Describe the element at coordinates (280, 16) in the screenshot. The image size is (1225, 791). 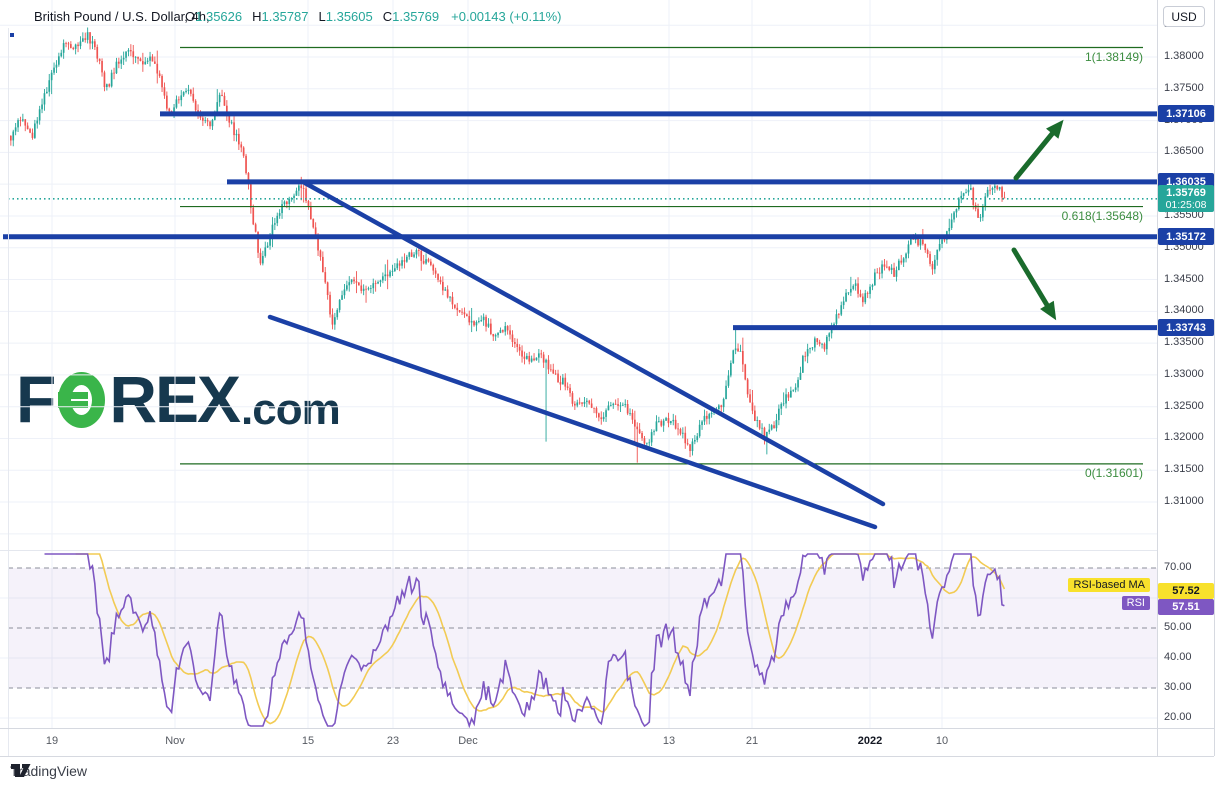
I see `ohlc-item: H1.35787` at that location.